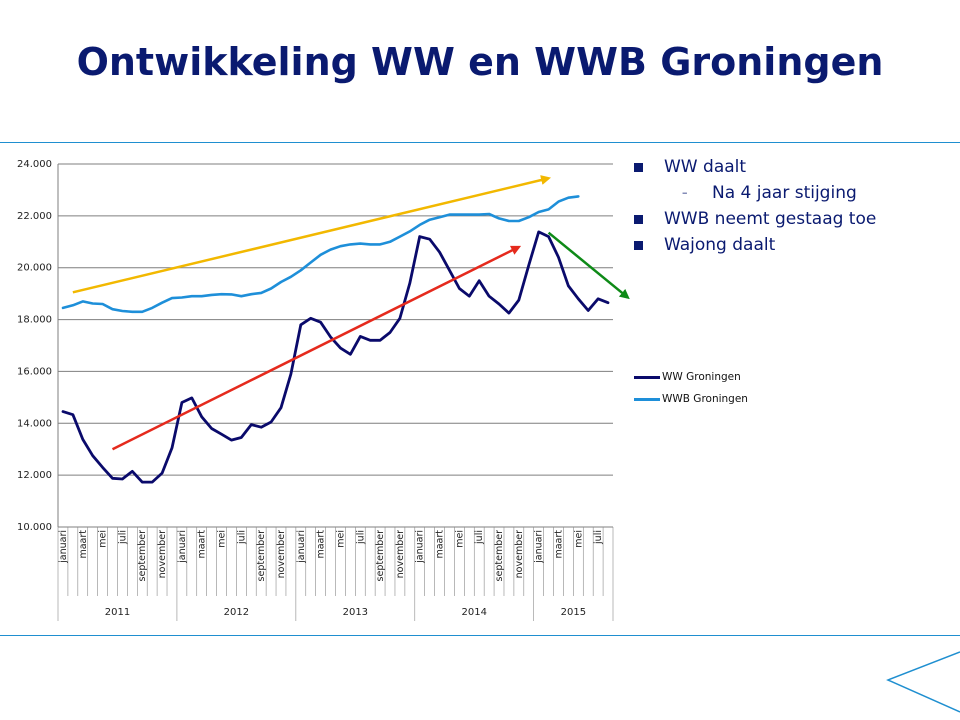 The image size is (960, 720). Describe the element at coordinates (34, 475) in the screenshot. I see `y-tick-label: 12.000` at that location.